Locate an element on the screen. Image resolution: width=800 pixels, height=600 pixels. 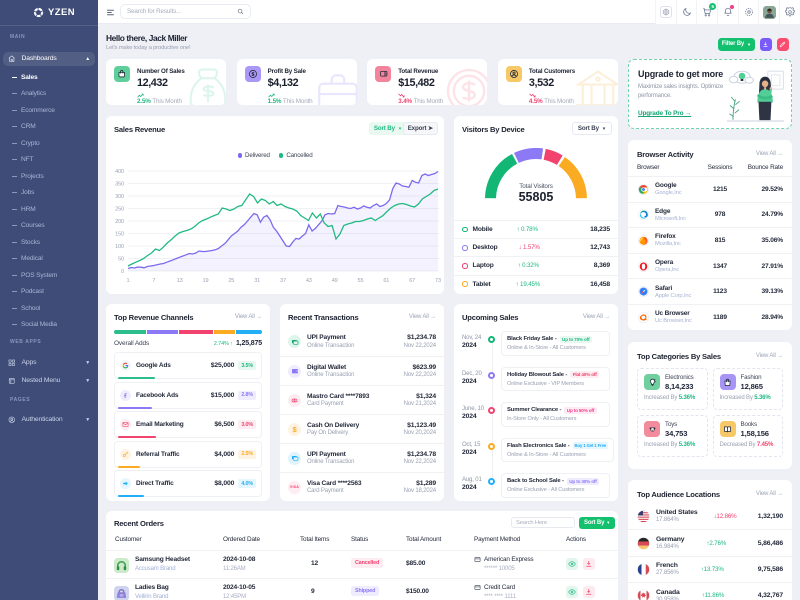
svg-text: 37 is located at coordinates (283, 281).